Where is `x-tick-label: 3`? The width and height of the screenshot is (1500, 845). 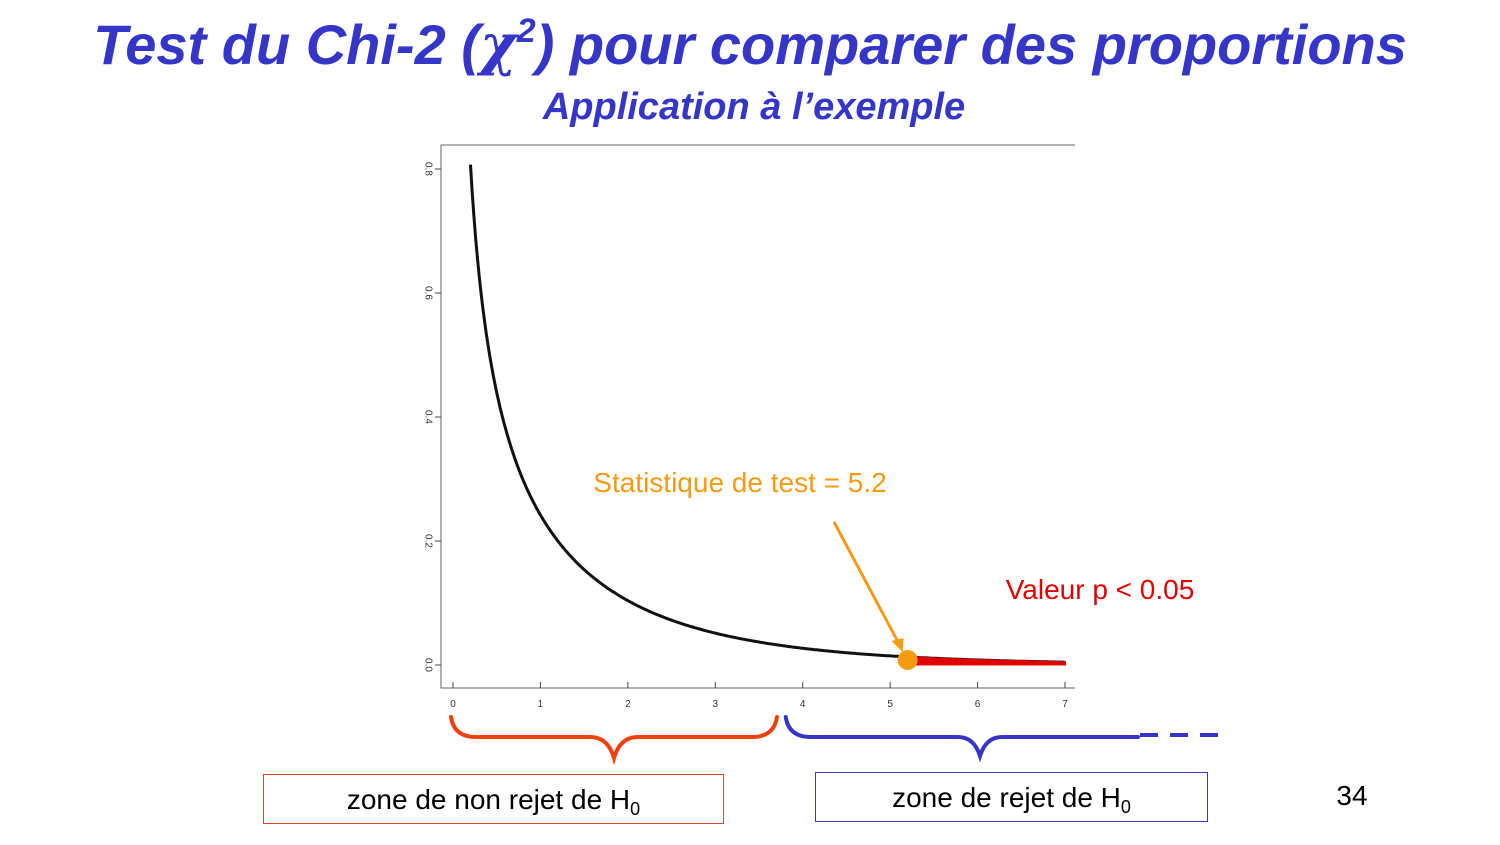 x-tick-label: 3 is located at coordinates (716, 704).